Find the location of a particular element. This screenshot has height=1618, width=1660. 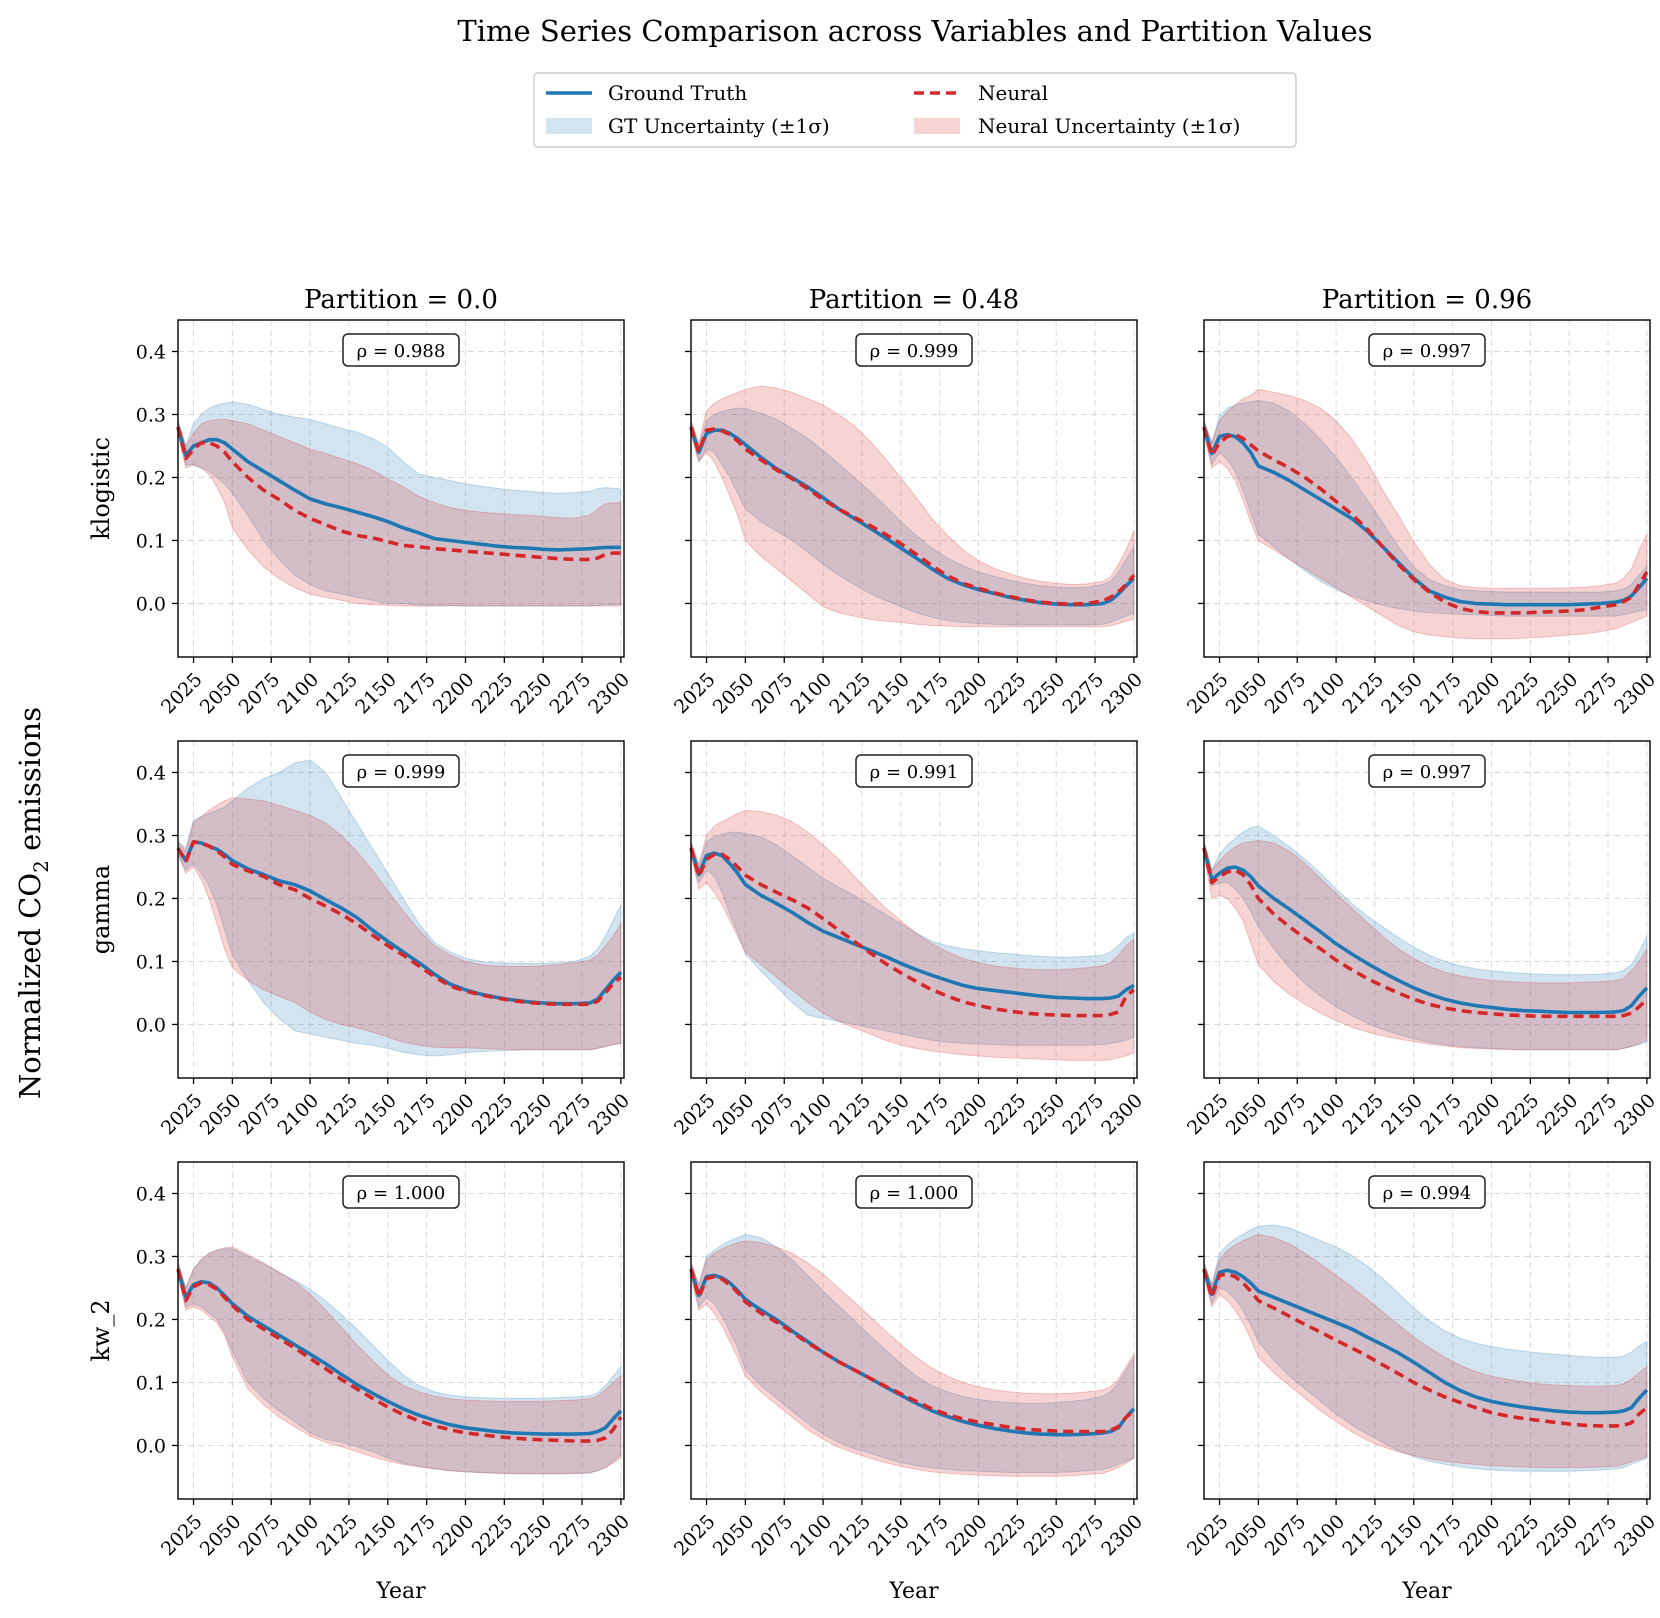

correlation-label: ρ = 0.991 is located at coordinates (914, 772).